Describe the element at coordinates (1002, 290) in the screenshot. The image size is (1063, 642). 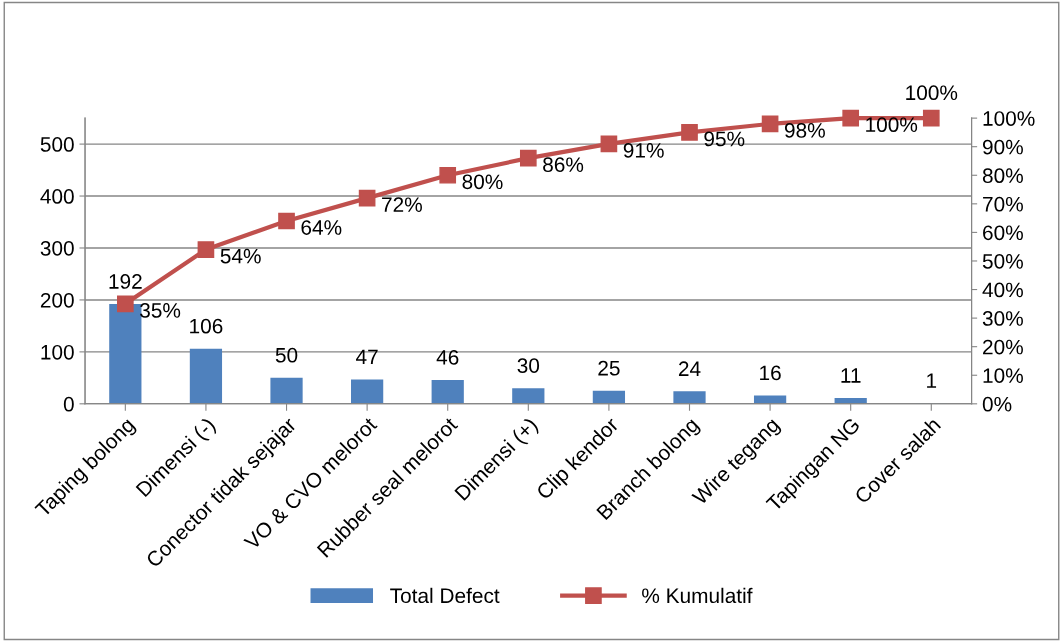
I see `y2-tick-label: 40%` at that location.